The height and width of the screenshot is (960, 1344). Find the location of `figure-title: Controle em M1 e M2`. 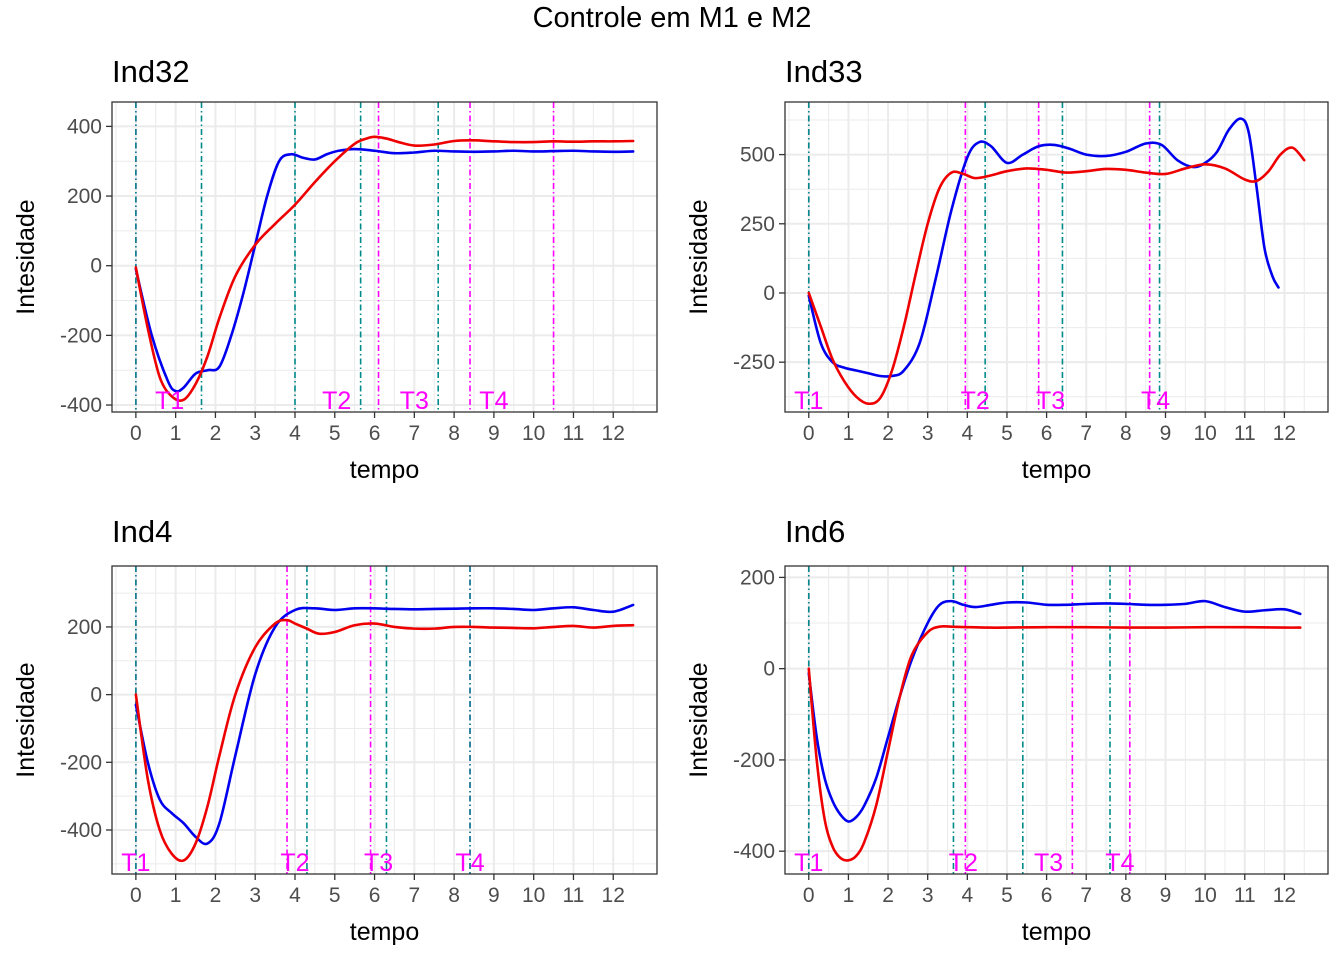

figure-title: Controle em M1 e M2 is located at coordinates (672, 18).